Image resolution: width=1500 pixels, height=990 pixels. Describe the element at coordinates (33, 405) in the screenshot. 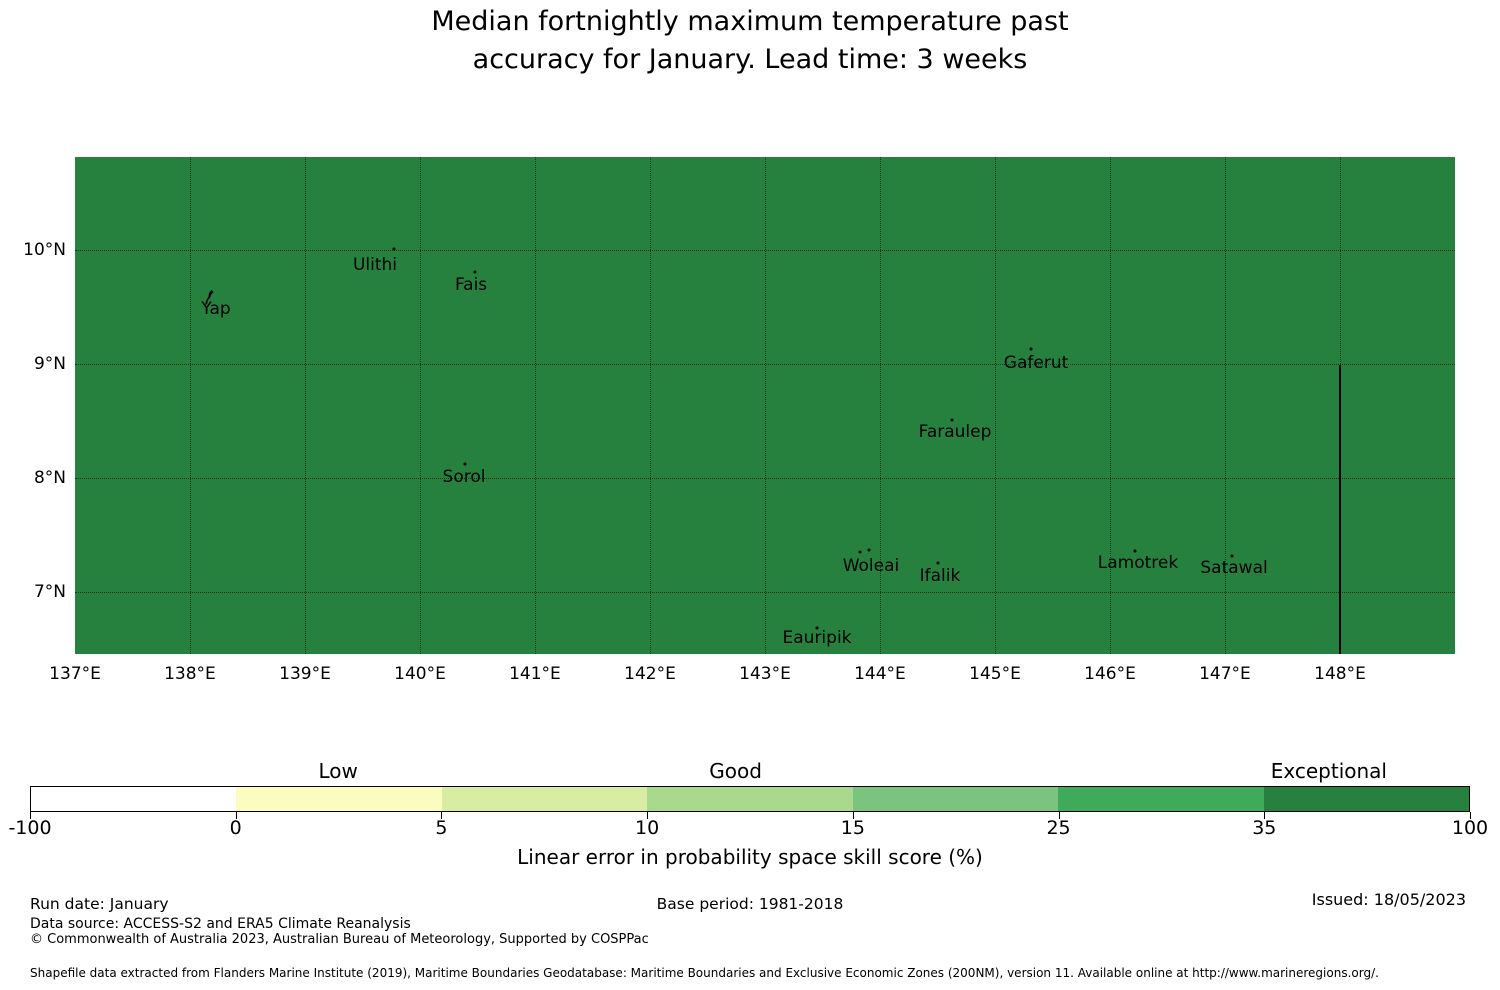

I see `latitude-axis: 10°N 9°N 8°N 7°N` at that location.